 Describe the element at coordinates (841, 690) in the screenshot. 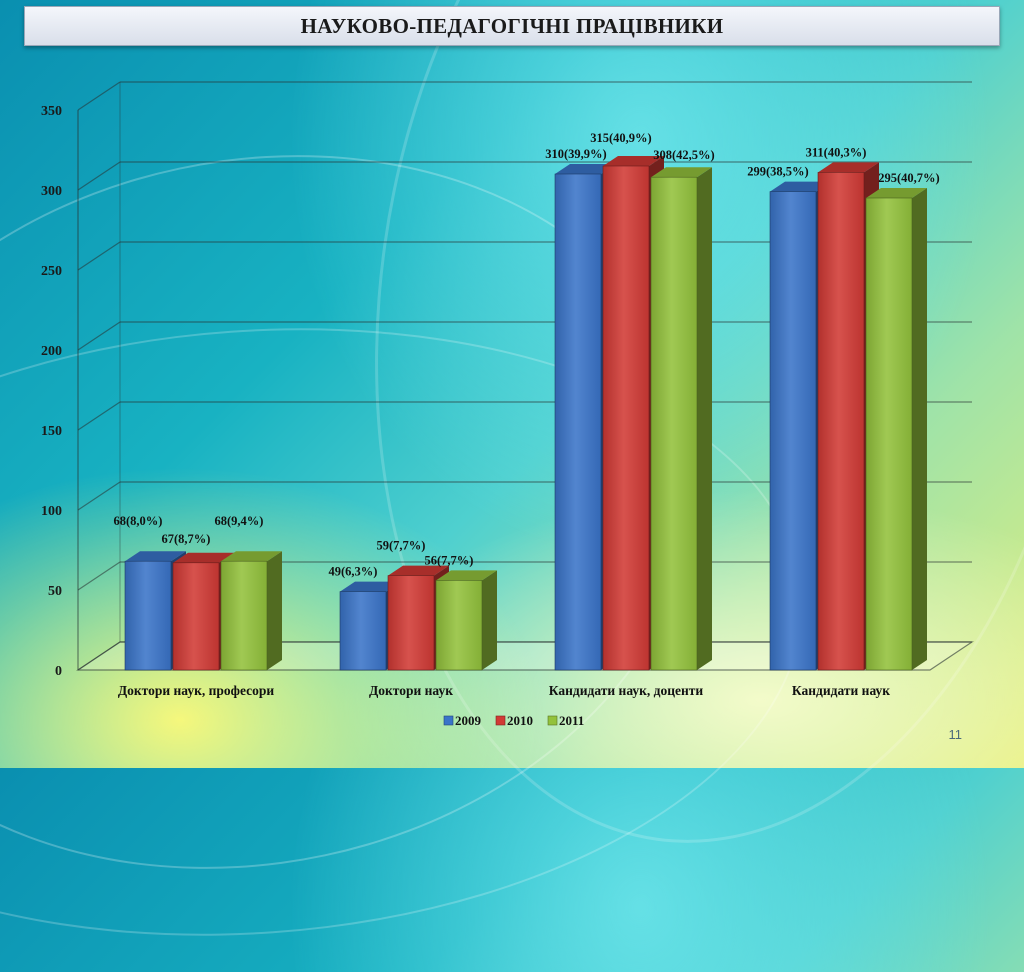

I see `category-label: Кандидати наук` at that location.